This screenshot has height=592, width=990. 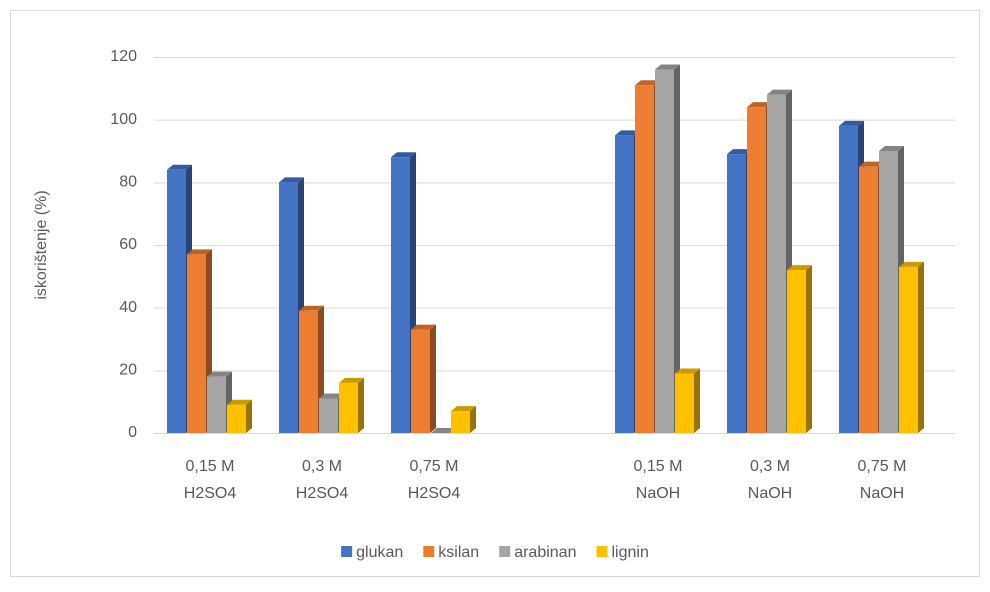 What do you see at coordinates (123, 56) in the screenshot?
I see `y-tick-label: 120` at bounding box center [123, 56].